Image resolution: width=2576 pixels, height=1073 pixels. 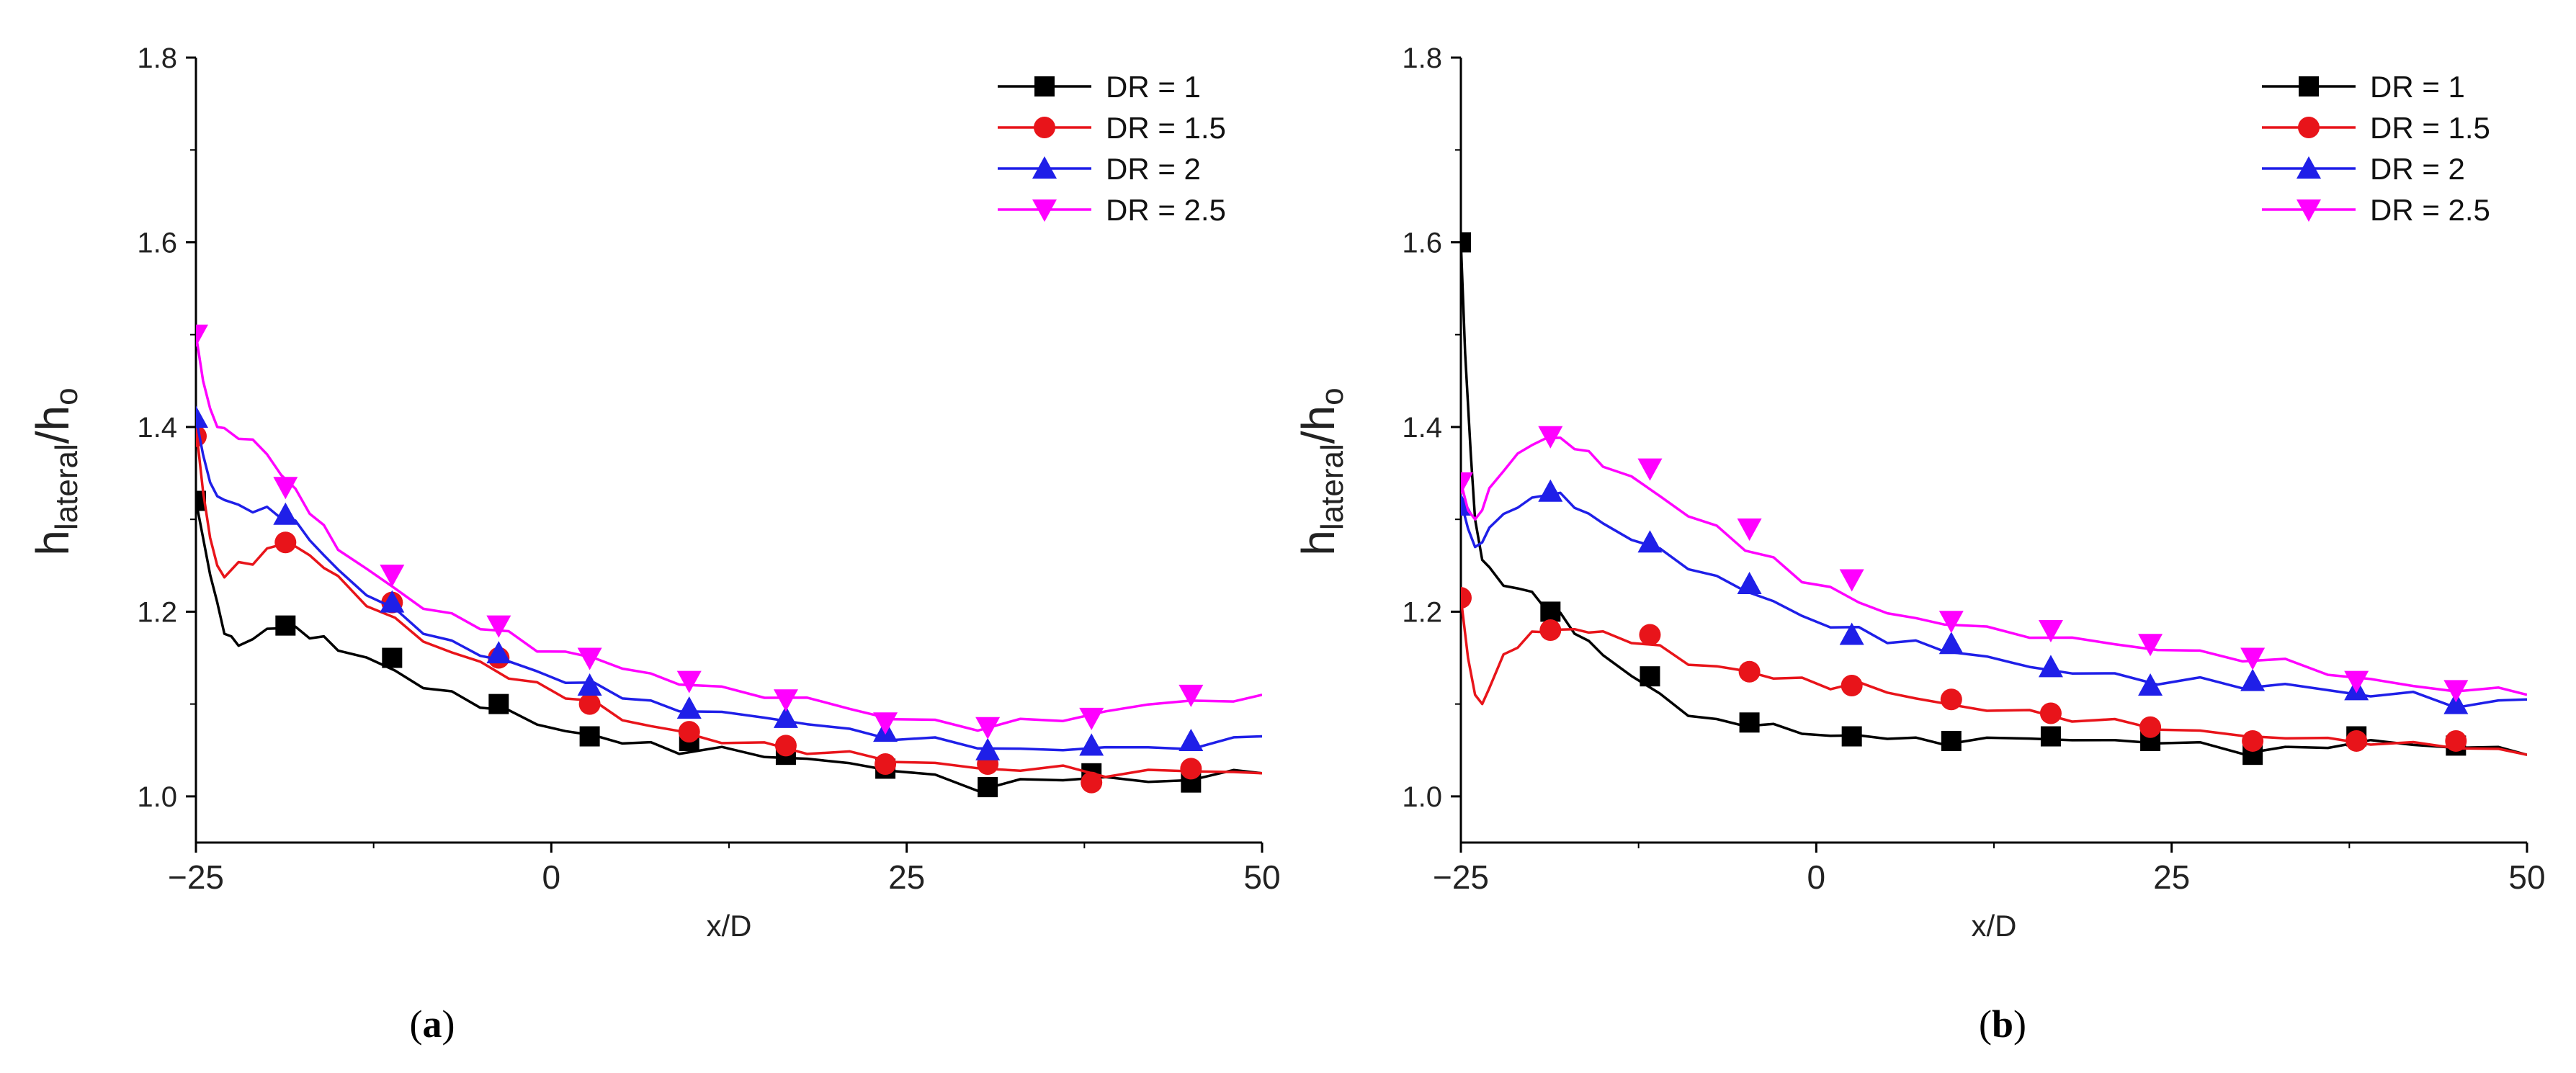 What do you see at coordinates (2002, 1024) in the screenshot?
I see `panel-label: (b)` at bounding box center [2002, 1024].